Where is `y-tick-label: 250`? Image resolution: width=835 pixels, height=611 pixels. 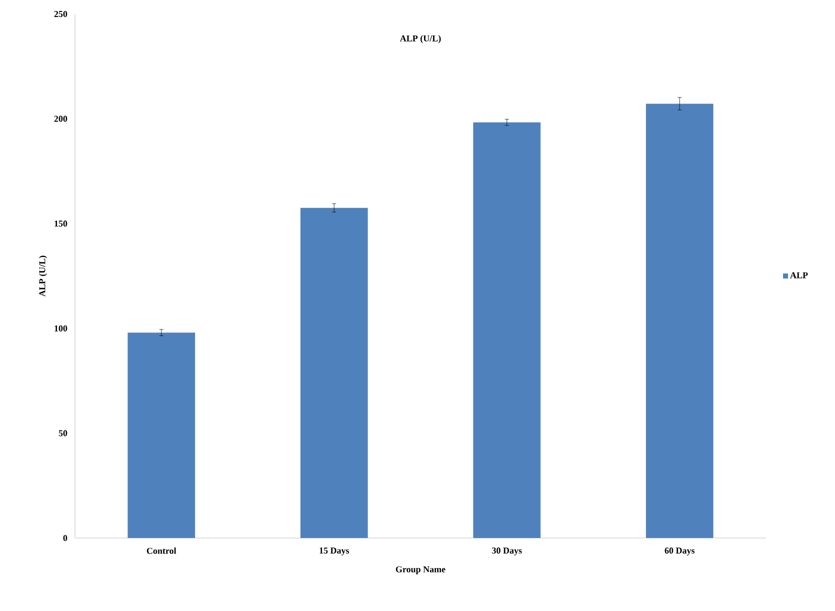 y-tick-label: 250 is located at coordinates (61, 14).